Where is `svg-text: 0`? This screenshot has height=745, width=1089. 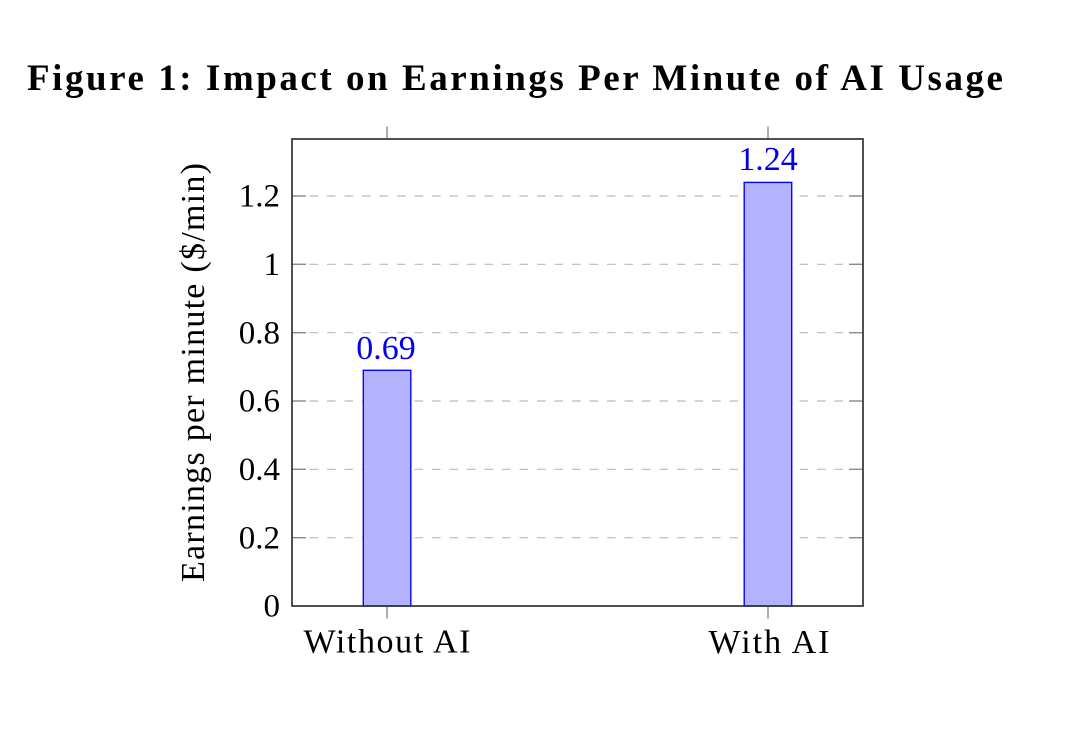 svg-text: 0 is located at coordinates (272, 607).